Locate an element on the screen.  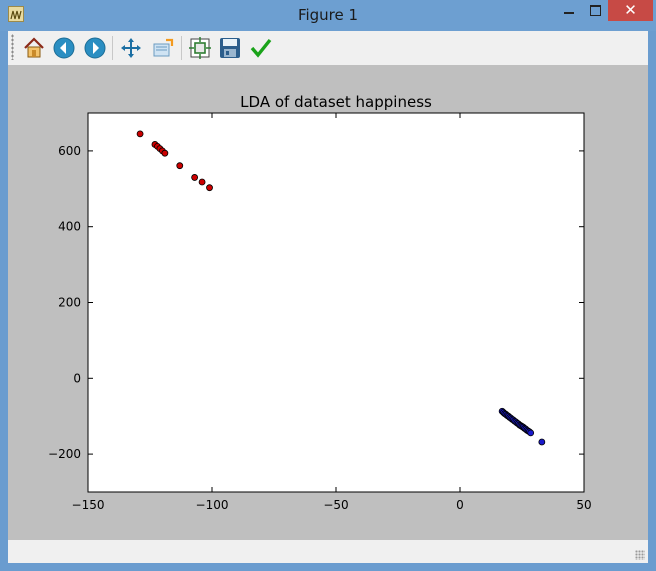
window-title: Figure 1 is located at coordinates (328, 15).